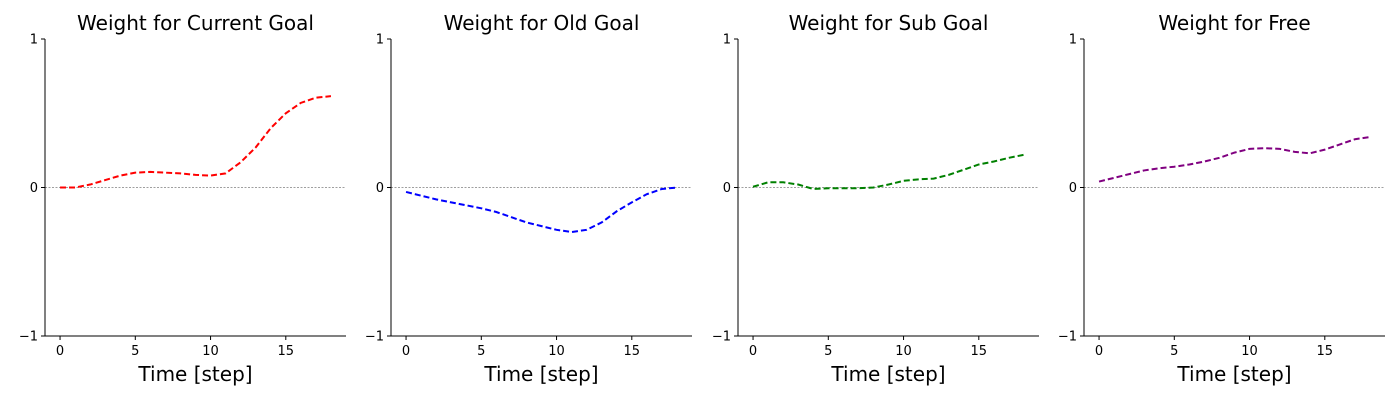 This screenshot has height=400, width=1400. Describe the element at coordinates (889, 23) in the screenshot. I see `chart-title: Weight for Sub Goal` at that location.